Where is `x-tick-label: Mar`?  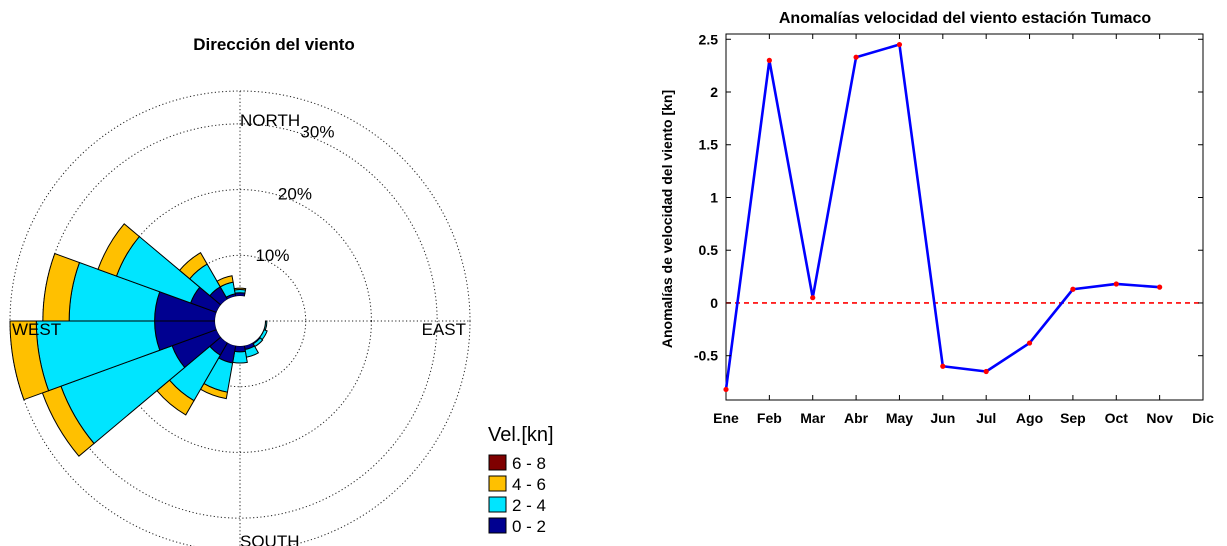
x-tick-label: Mar is located at coordinates (812, 418).